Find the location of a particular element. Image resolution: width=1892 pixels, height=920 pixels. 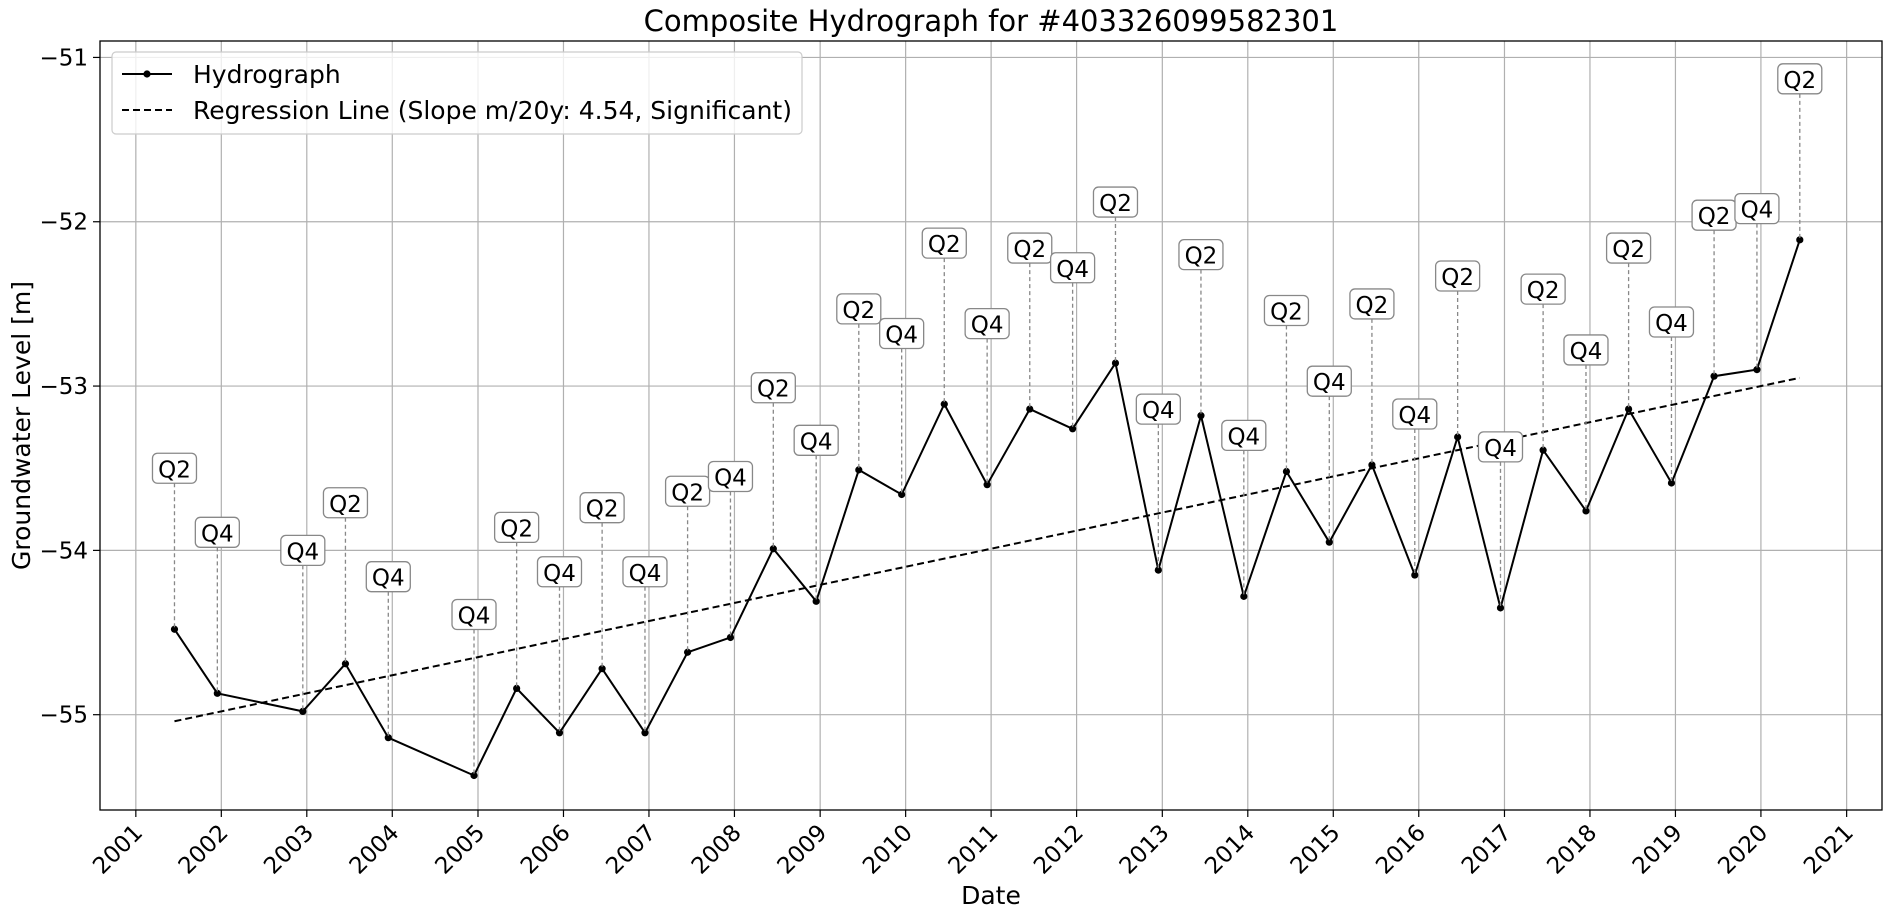

legend-hydrograph-marker is located at coordinates (147, 74).